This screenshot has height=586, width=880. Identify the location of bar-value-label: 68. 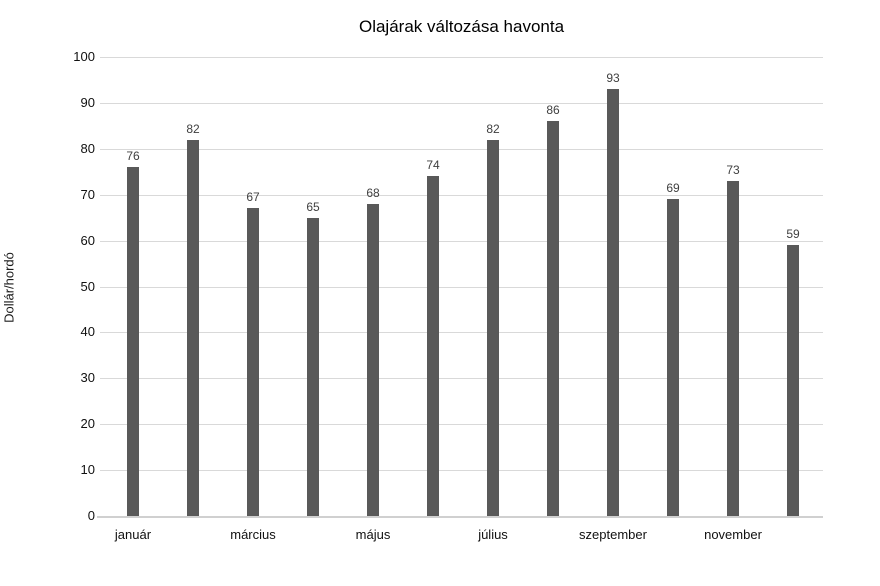
(373, 193).